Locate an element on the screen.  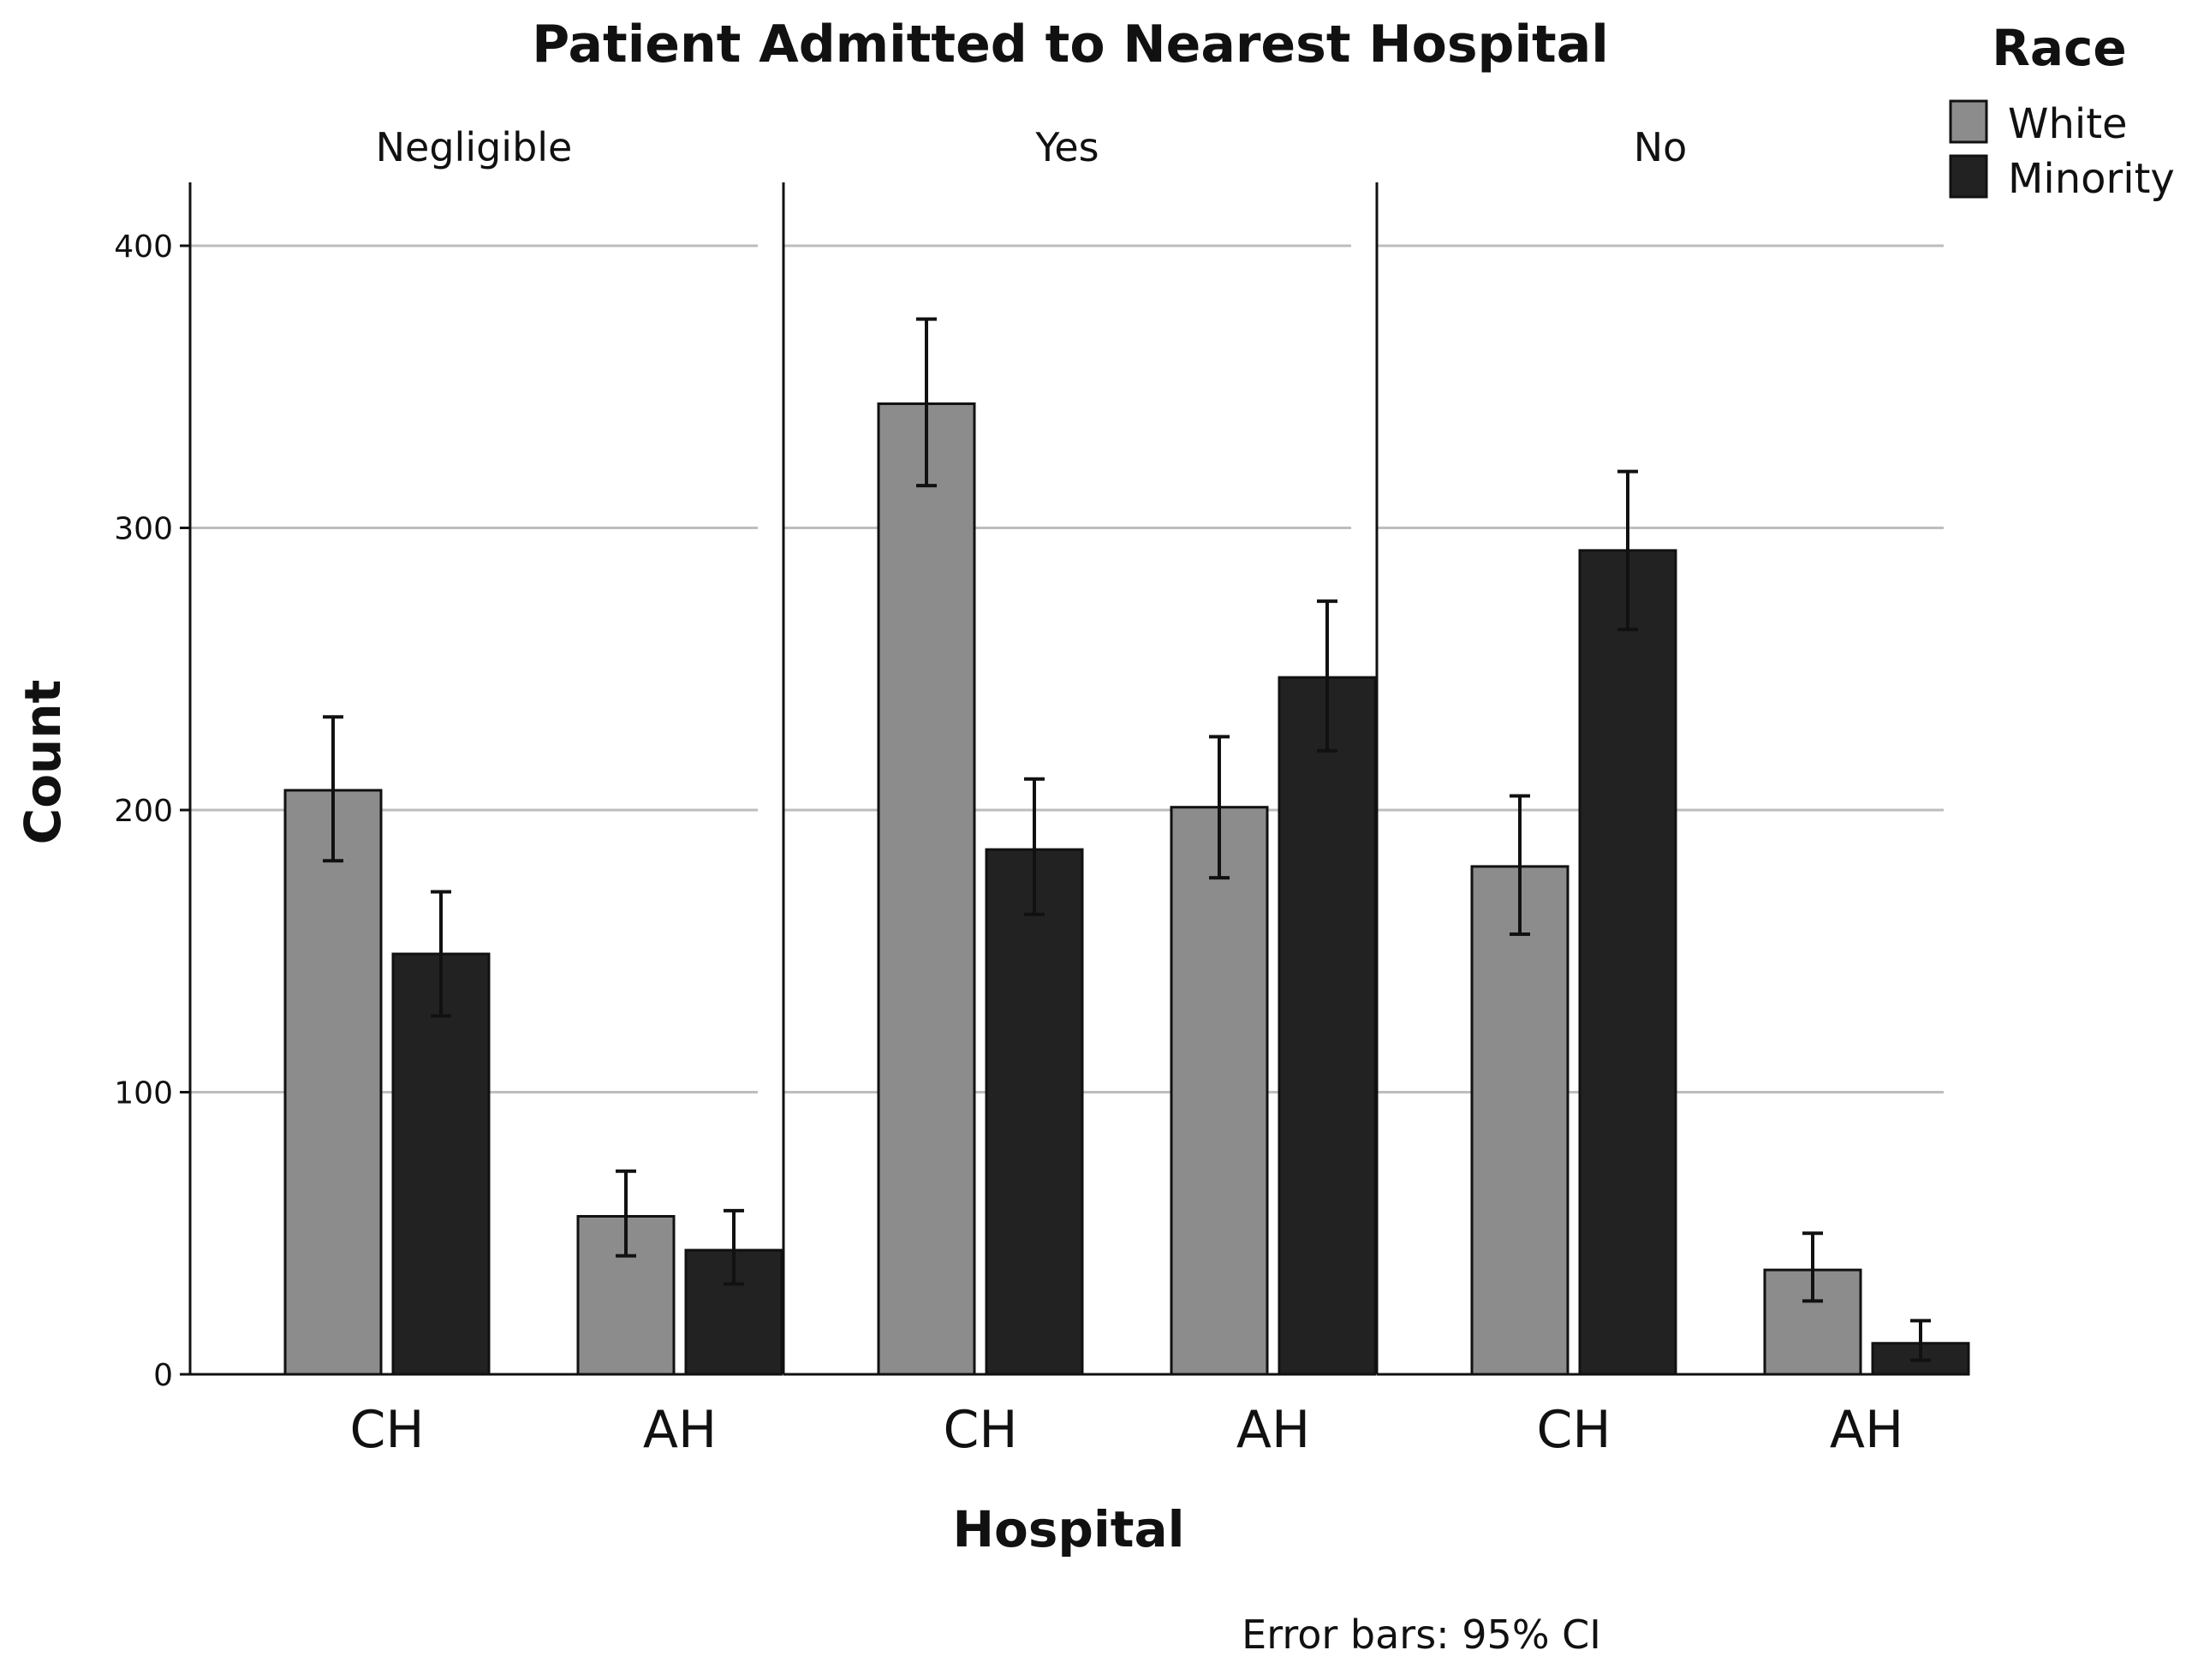
legend-title: Race is located at coordinates (2059, 48).